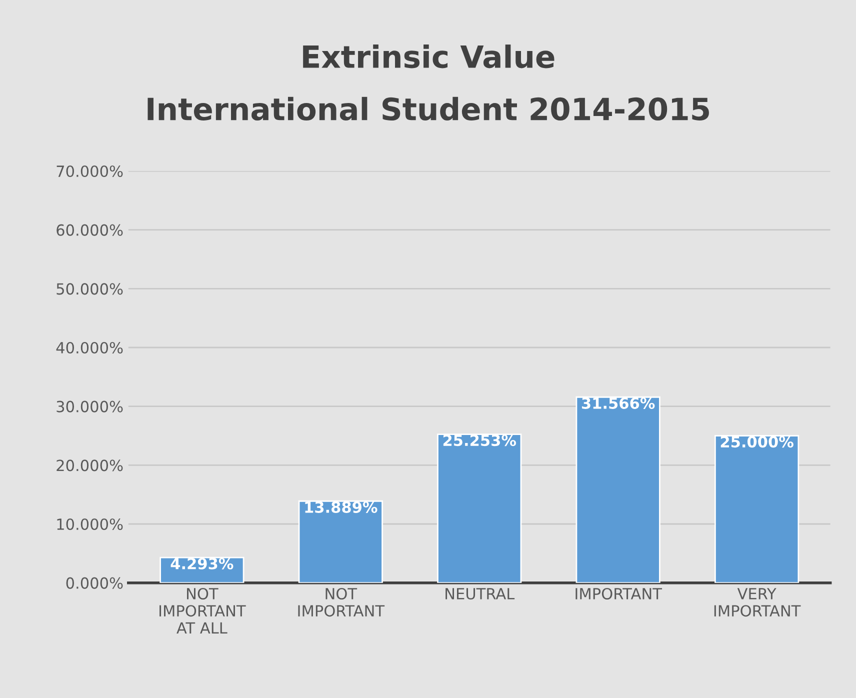  I want to click on y-tick-label: 50.000%, so click(89, 289).